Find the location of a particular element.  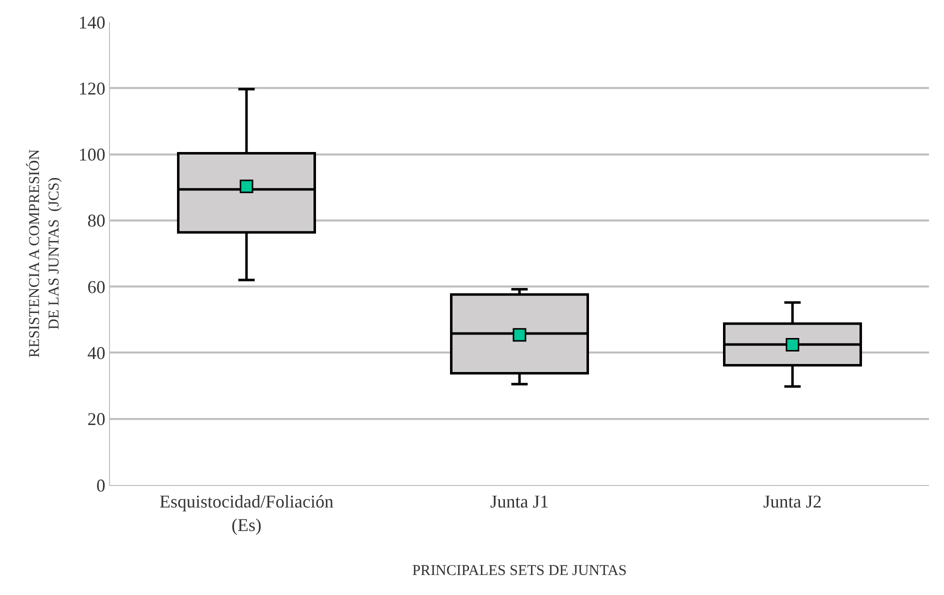

x-tick-label: Junta J2 is located at coordinates (792, 502).